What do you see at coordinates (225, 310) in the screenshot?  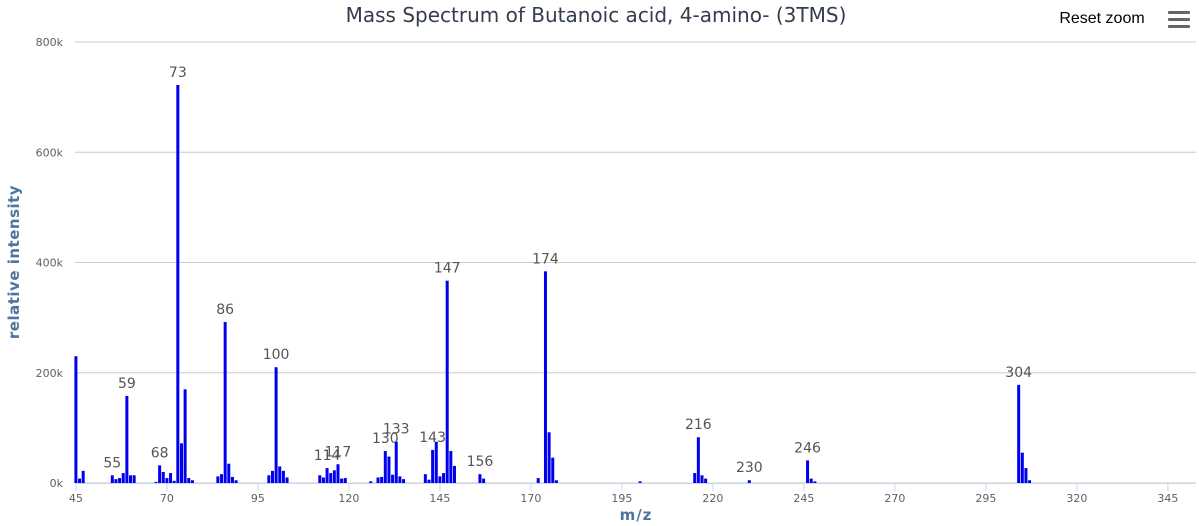 I see `peak-label: 86` at bounding box center [225, 310].